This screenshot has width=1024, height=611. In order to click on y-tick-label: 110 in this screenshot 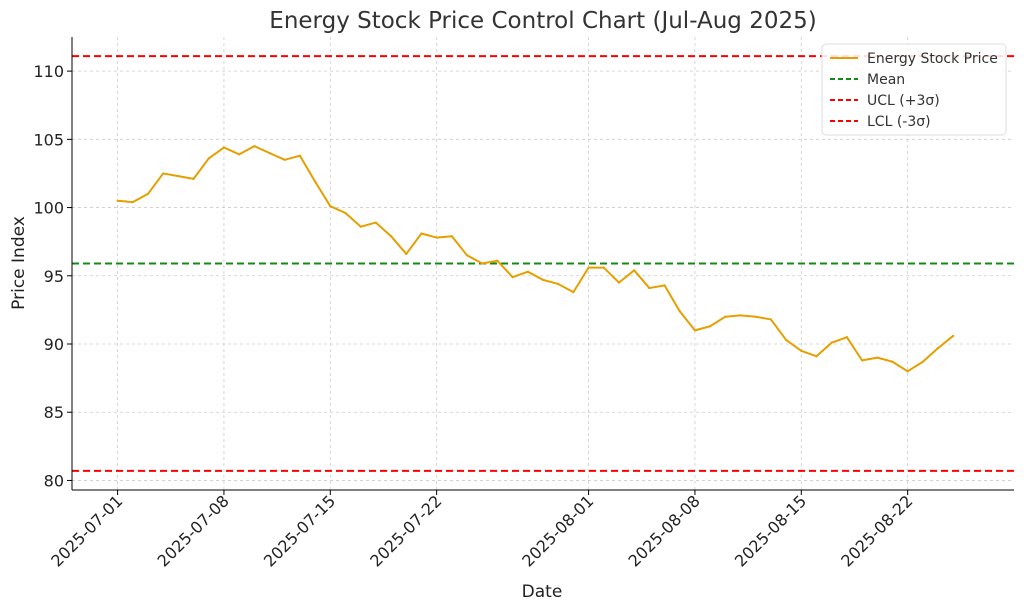, I will do `click(48, 71)`.